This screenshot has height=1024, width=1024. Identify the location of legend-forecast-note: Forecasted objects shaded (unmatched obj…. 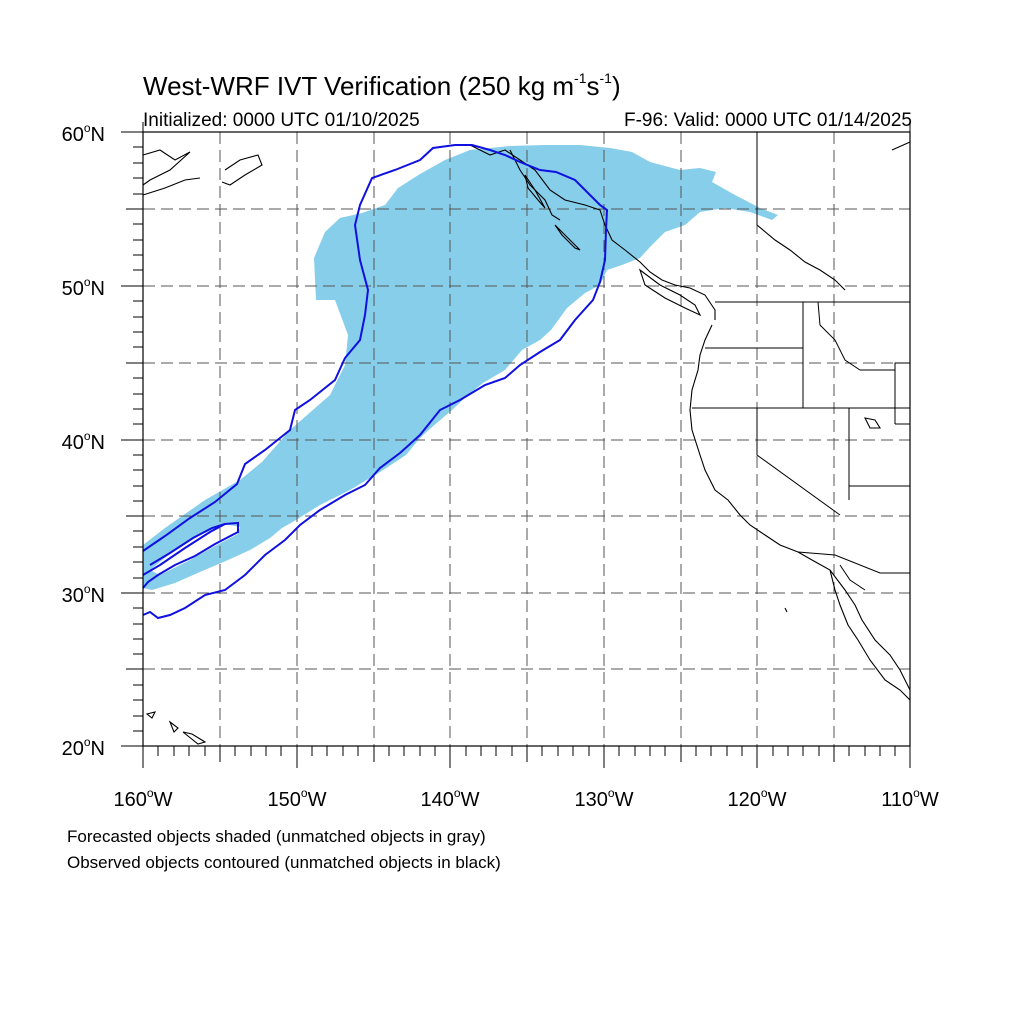
(276, 836).